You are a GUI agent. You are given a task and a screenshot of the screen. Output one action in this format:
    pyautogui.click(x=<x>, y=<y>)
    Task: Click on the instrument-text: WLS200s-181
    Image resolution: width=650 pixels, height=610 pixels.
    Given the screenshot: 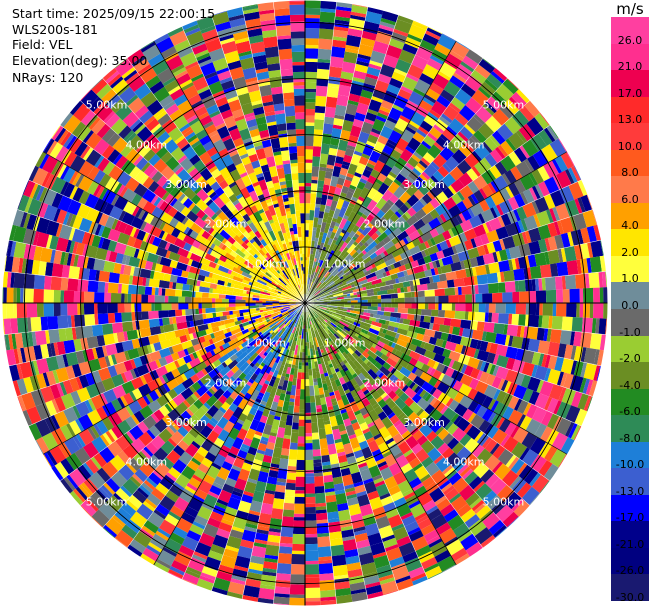 What is the action you would take?
    pyautogui.click(x=55, y=29)
    